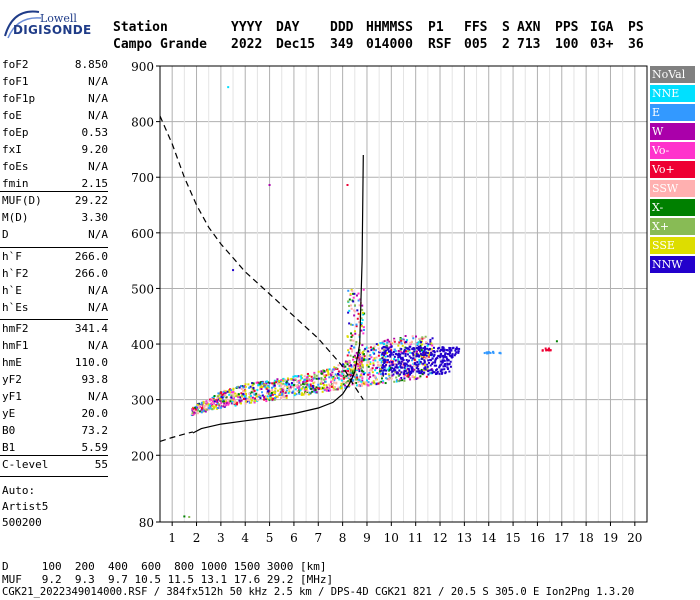 Image resolution: width=700 pixels, height=600 pixels. Describe the element at coordinates (22, 522) in the screenshot. I see `autoscale-text: 500200` at that location.